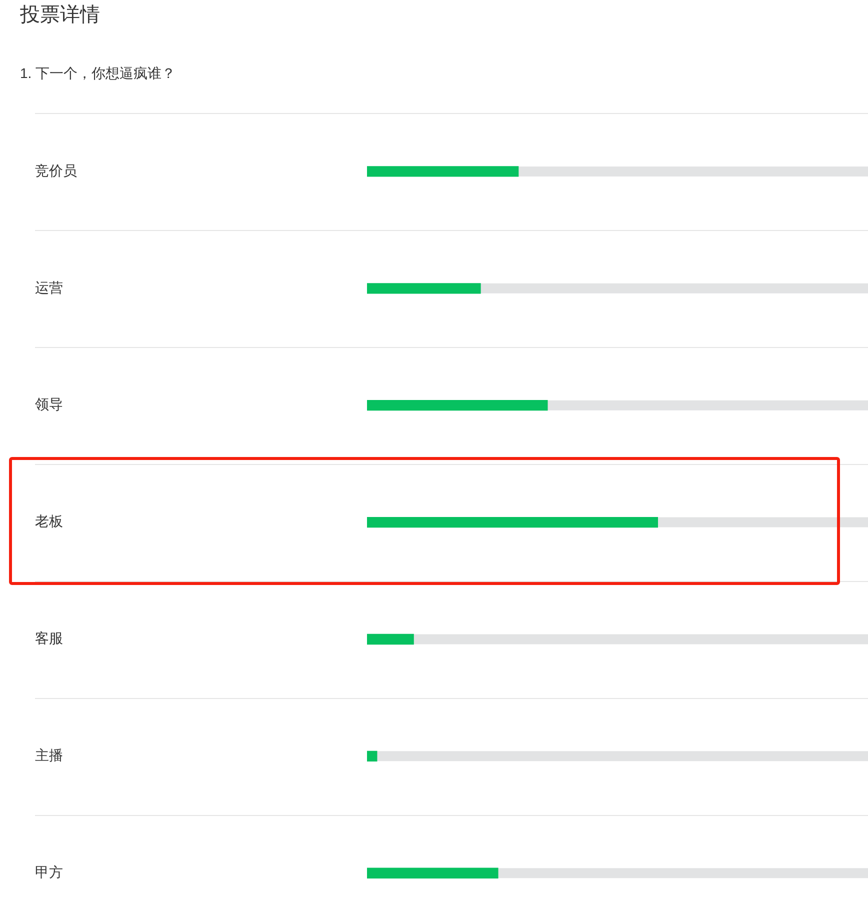  Describe the element at coordinates (49, 872) in the screenshot. I see `y-tick-label: 甲方` at that location.